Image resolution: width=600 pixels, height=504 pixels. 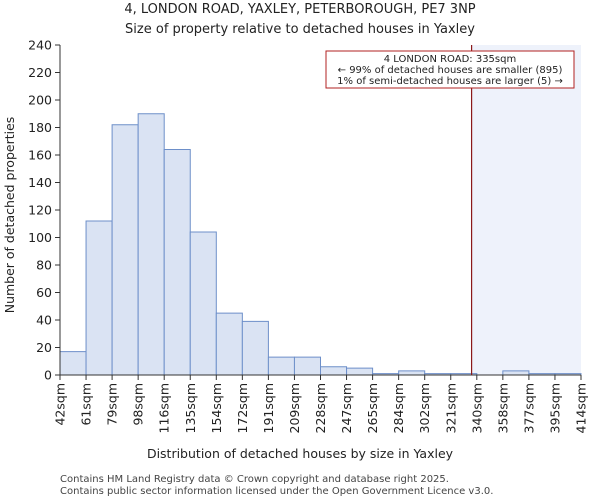 I want to click on x-tick-label: 247sqm, so click(x=346, y=408).